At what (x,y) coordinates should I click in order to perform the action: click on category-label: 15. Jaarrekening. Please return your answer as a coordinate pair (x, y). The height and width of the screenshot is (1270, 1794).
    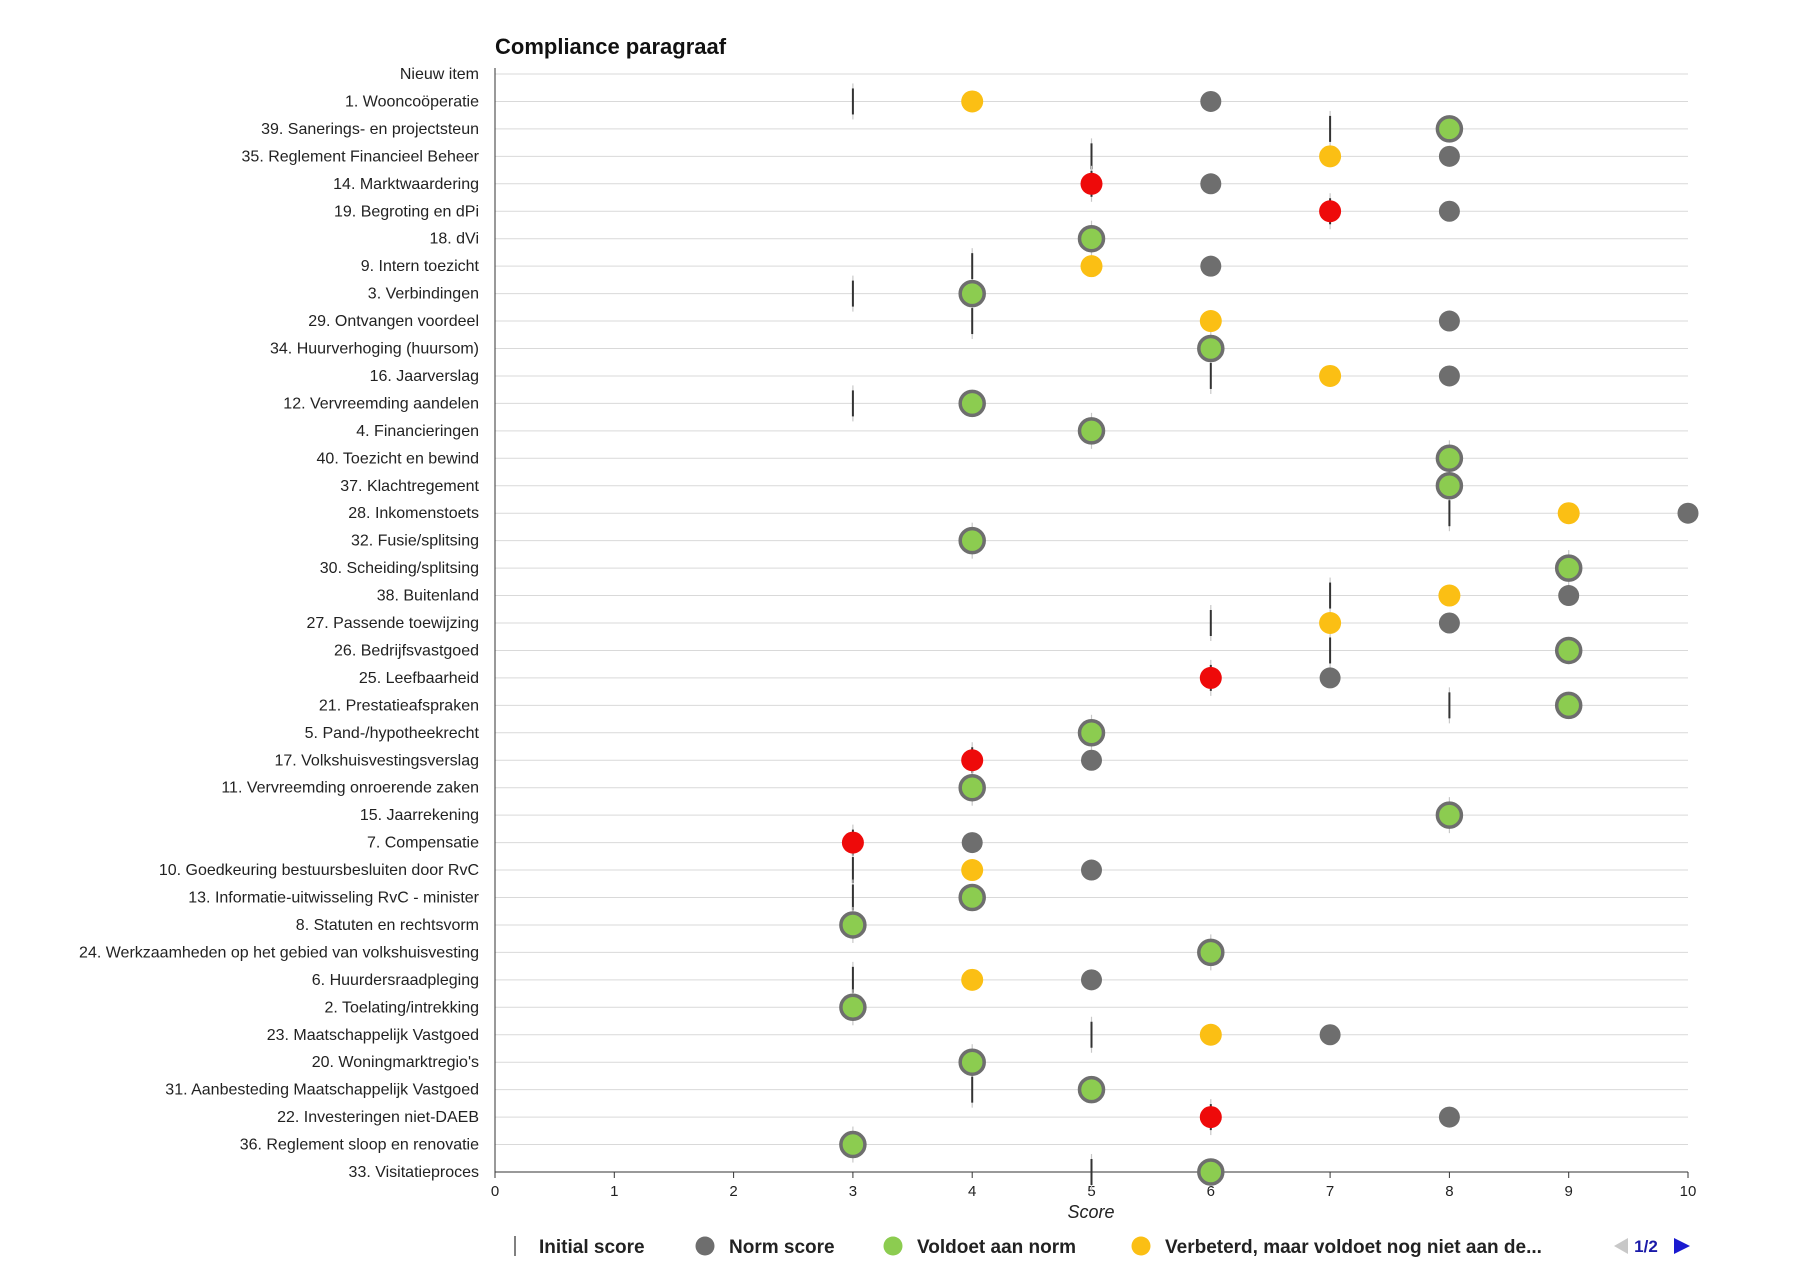
    Looking at the image, I should click on (419, 815).